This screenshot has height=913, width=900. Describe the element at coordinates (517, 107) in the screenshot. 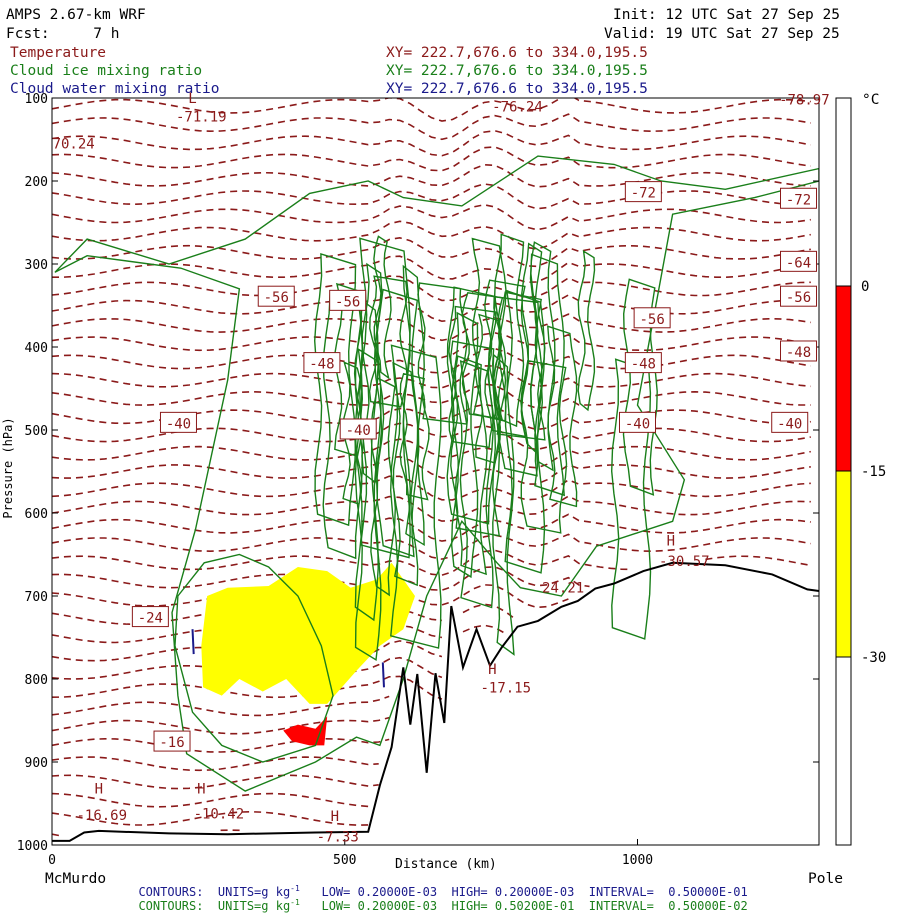

I see `extremum-value-label: -76.24` at that location.